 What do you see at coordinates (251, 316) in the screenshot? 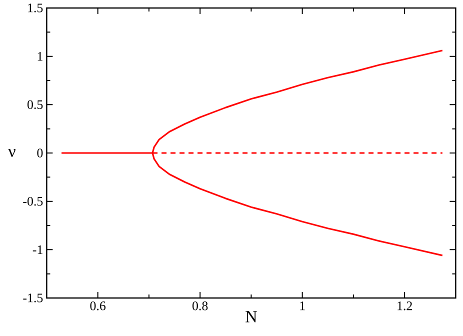
I see `x-axis-title: N` at bounding box center [251, 316].